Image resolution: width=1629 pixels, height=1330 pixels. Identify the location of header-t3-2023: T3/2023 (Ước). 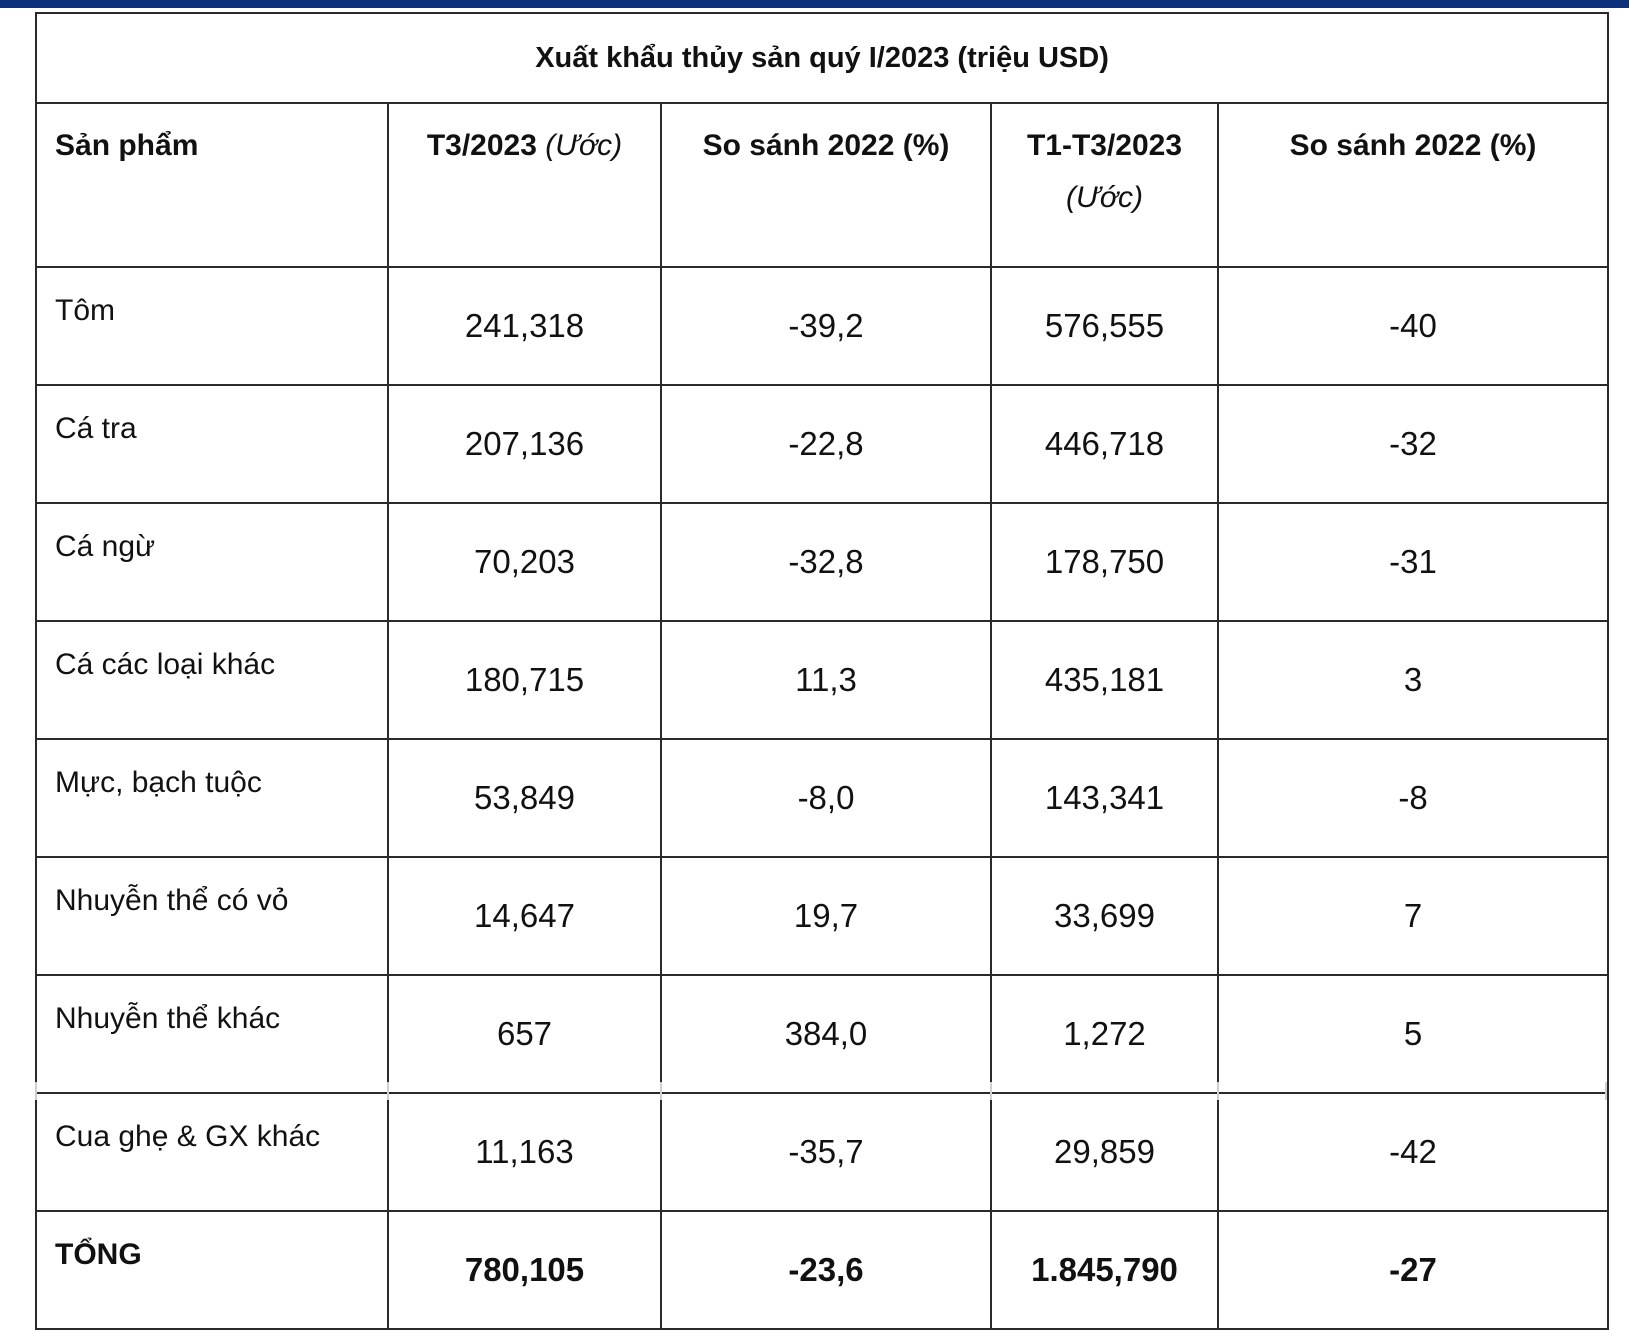
(524, 185).